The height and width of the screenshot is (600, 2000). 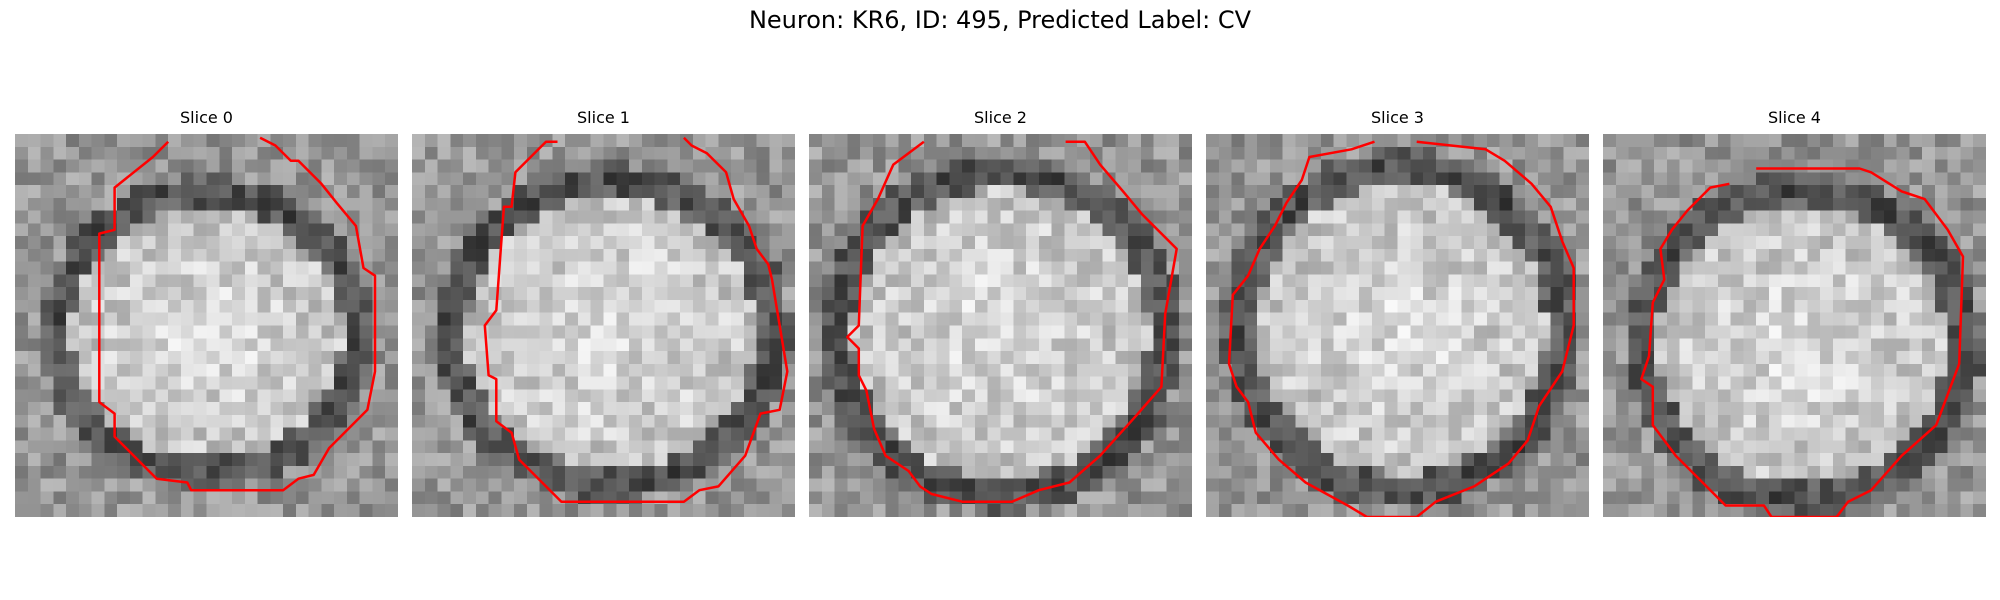 I want to click on slice-title-0: Slice 0, so click(x=206, y=117).